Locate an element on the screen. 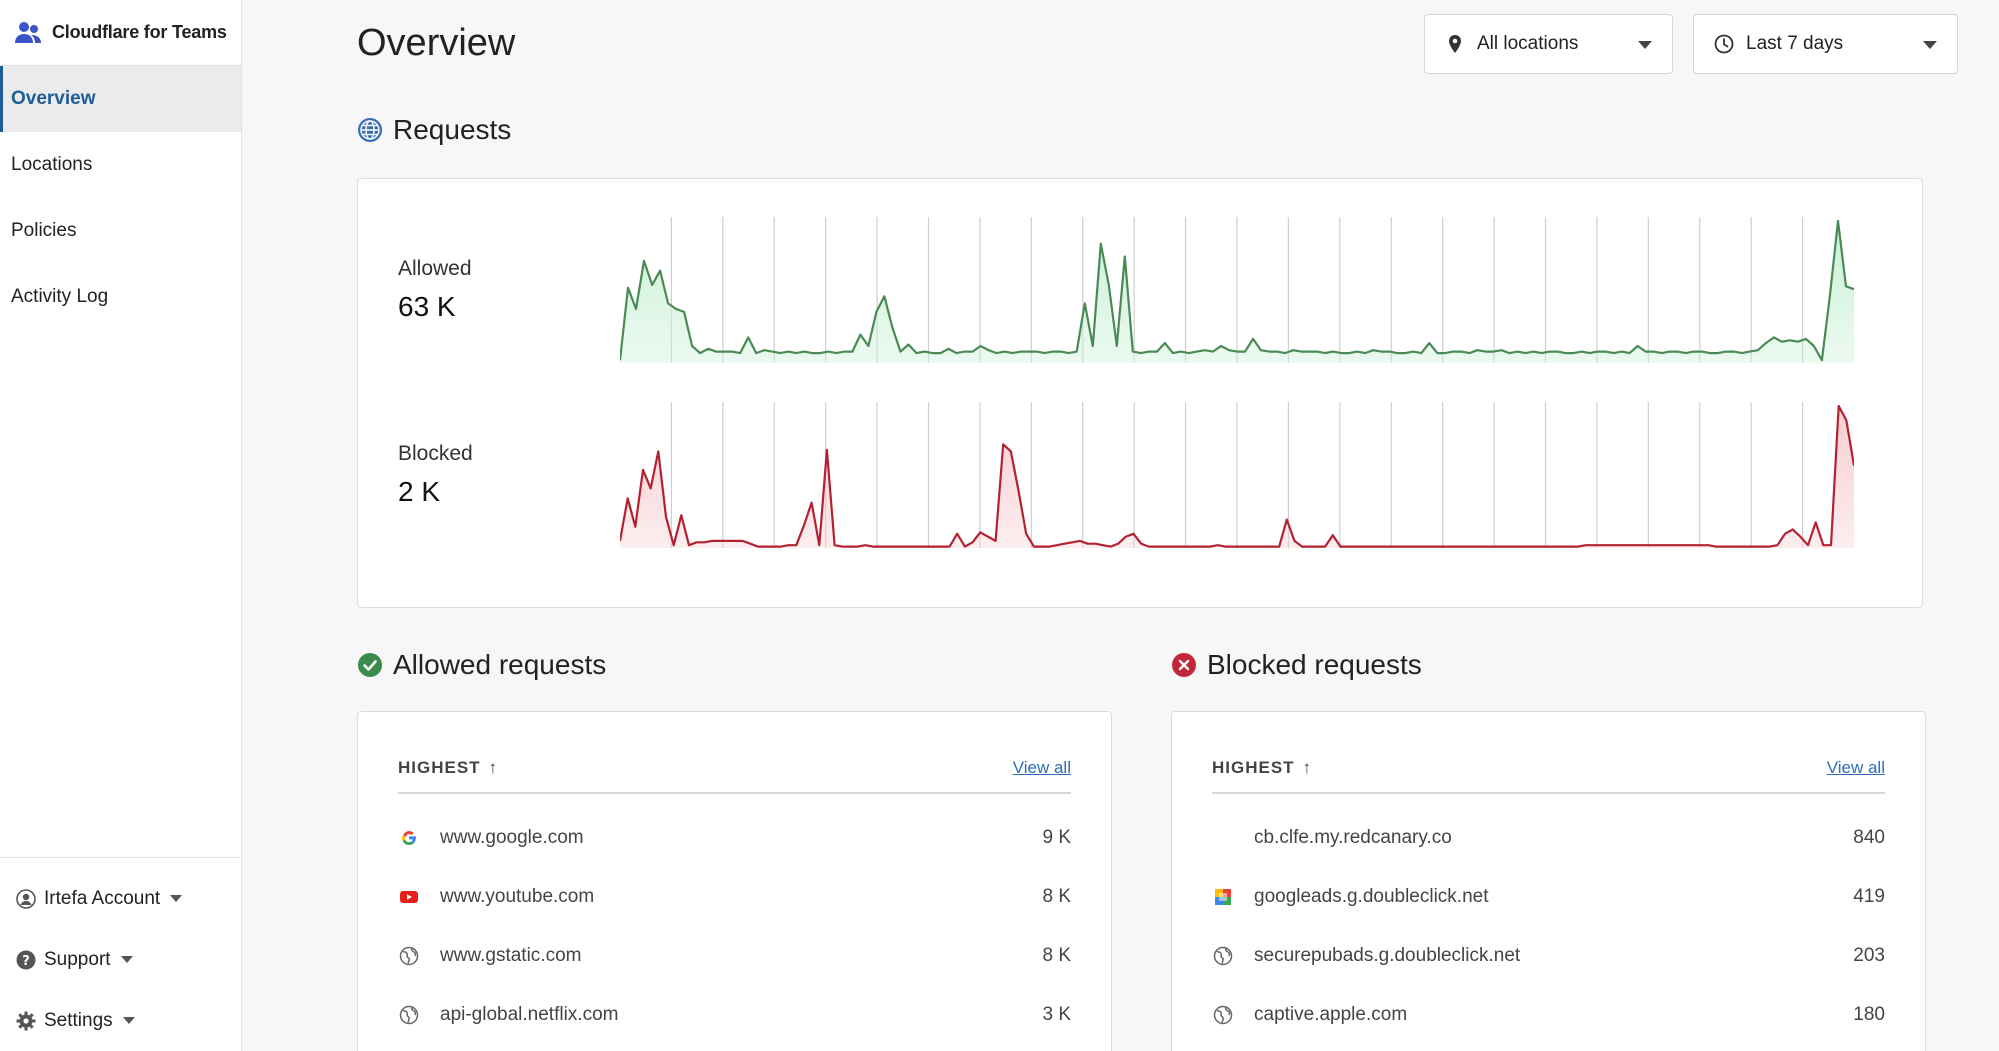 This screenshot has height=1051, width=1999. x-circle-icon is located at coordinates (1184, 665).